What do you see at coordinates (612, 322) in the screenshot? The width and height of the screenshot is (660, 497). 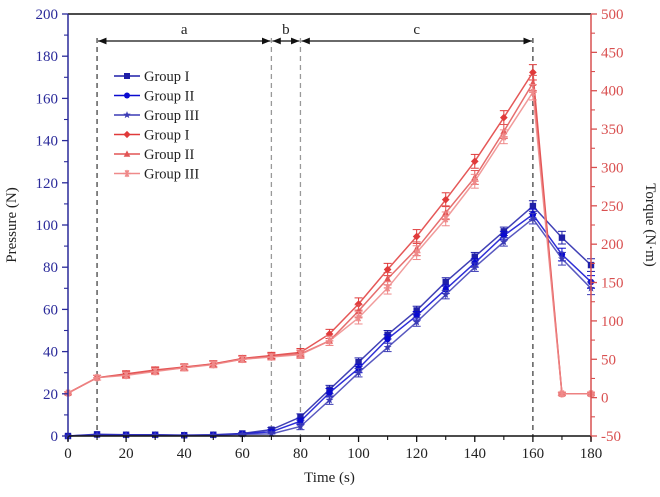 I see `right-y-tick-label: 100` at bounding box center [612, 322].